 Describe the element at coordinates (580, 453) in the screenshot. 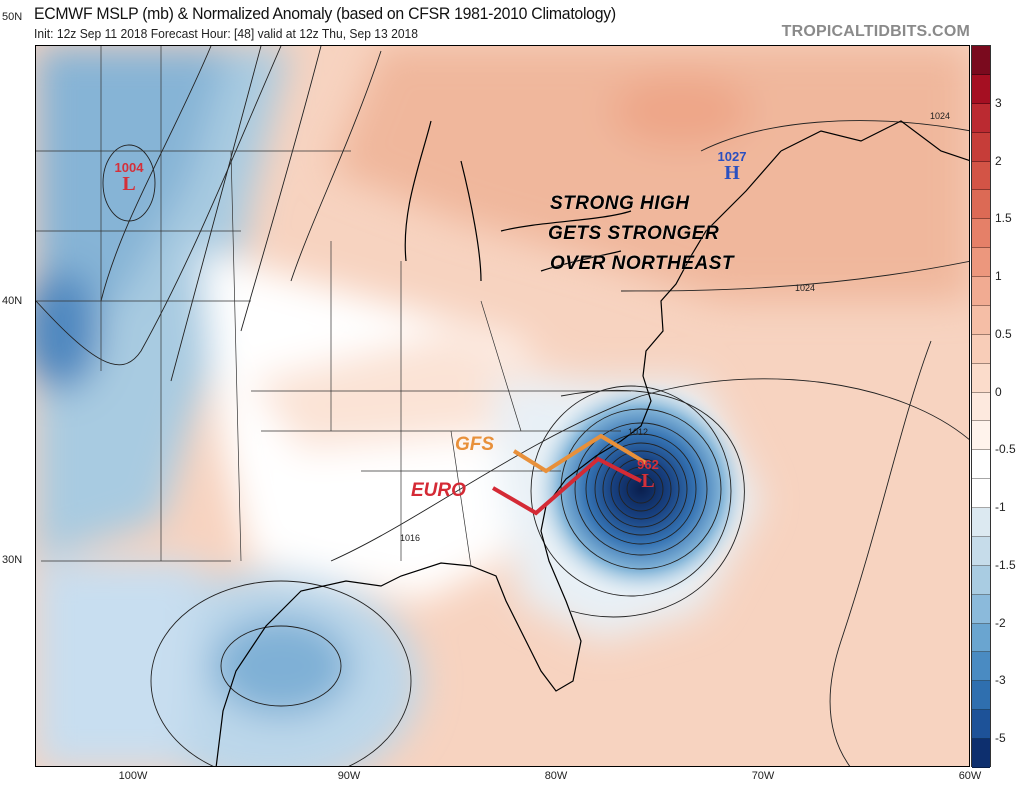

I see `gfs-track` at that location.